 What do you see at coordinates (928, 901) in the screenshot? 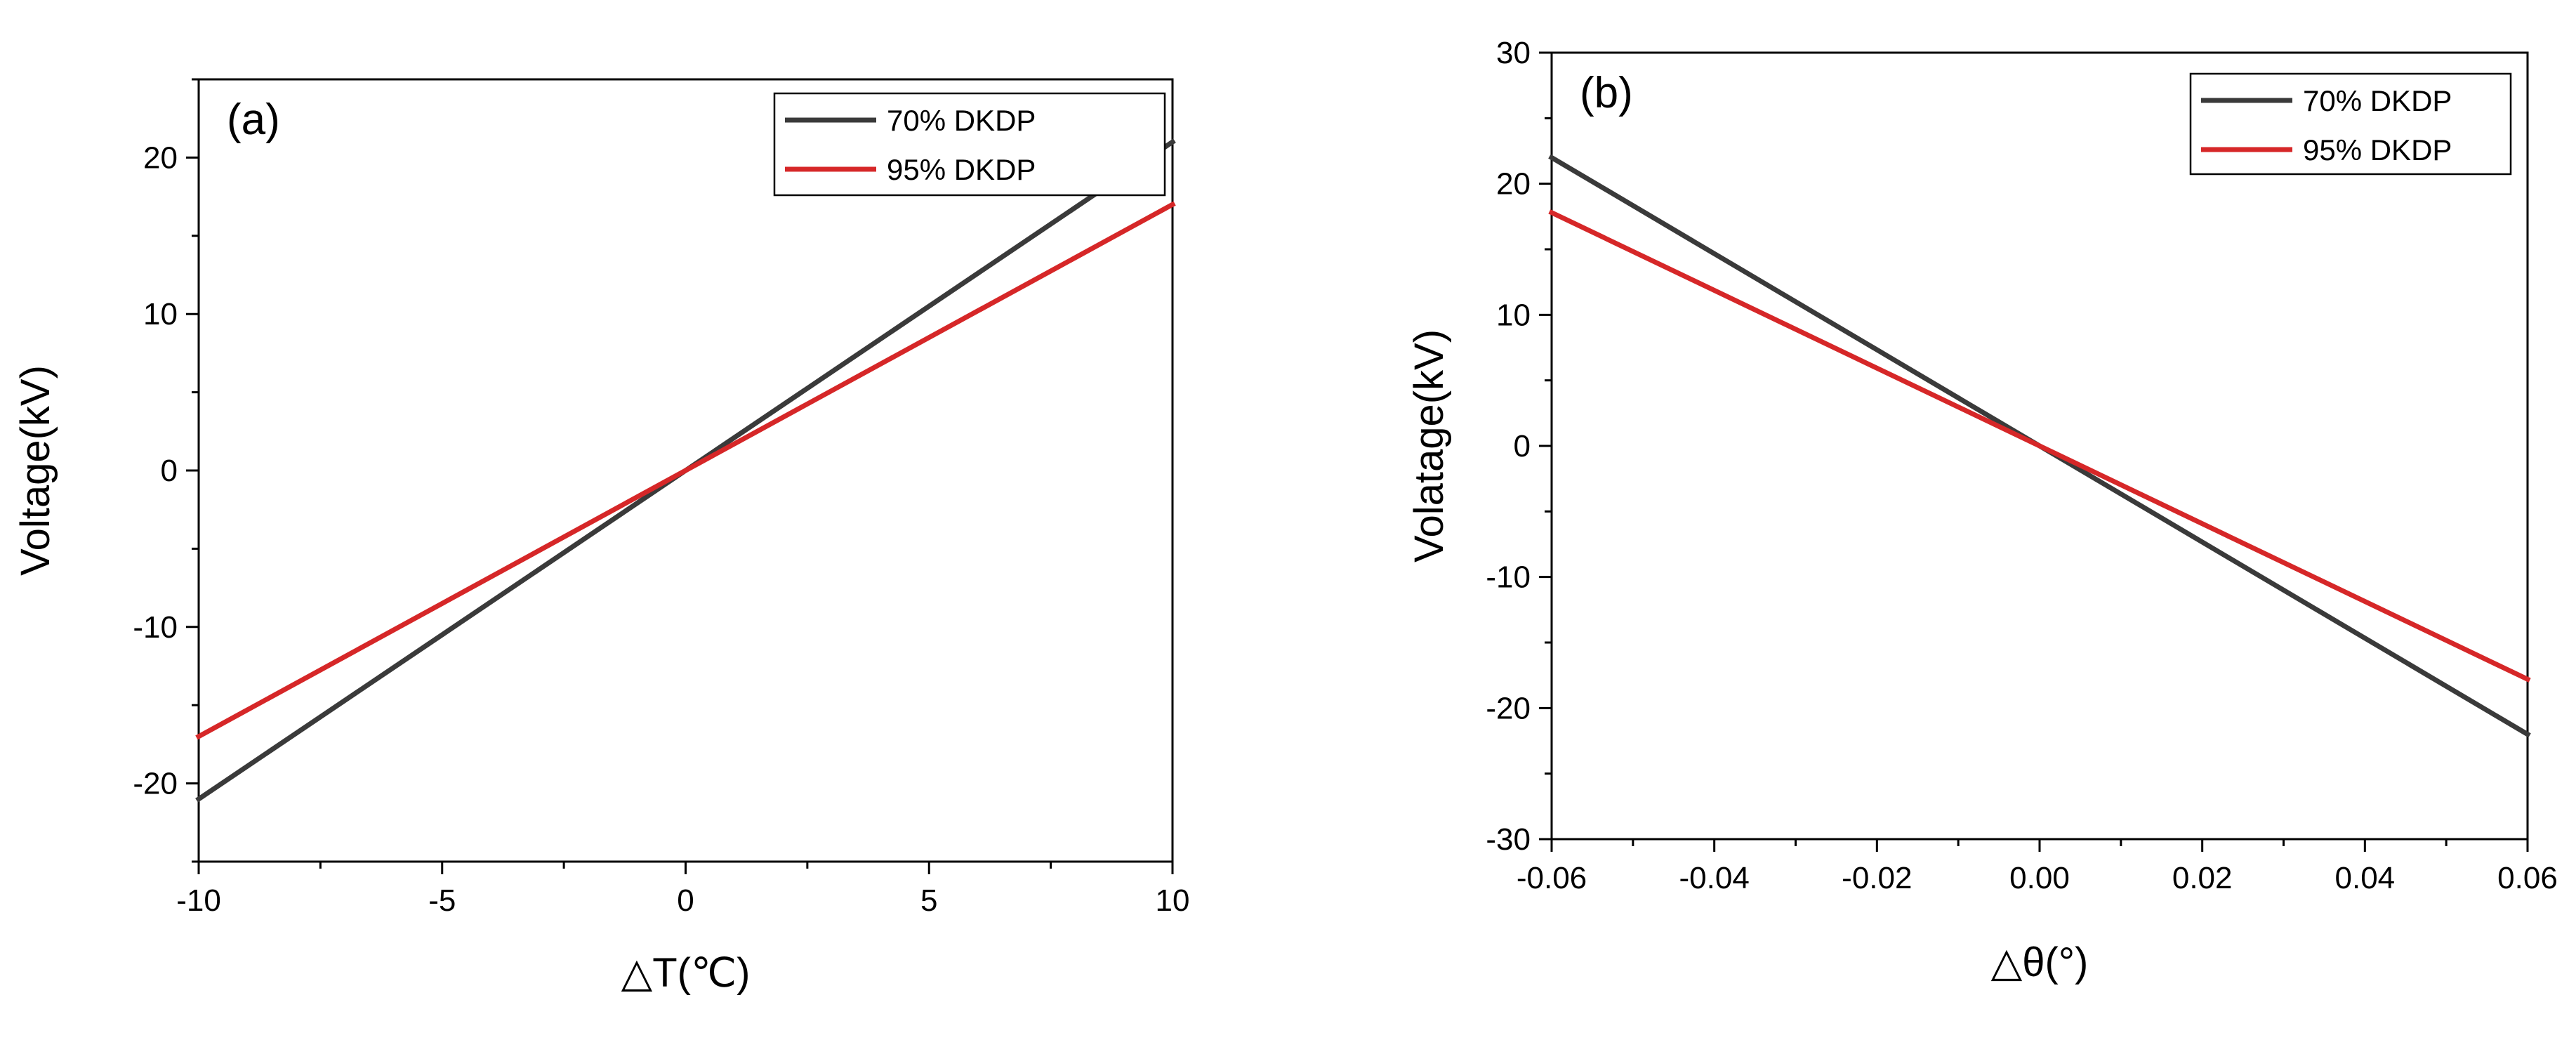
I see `x-tick-label: 5` at bounding box center [928, 901].